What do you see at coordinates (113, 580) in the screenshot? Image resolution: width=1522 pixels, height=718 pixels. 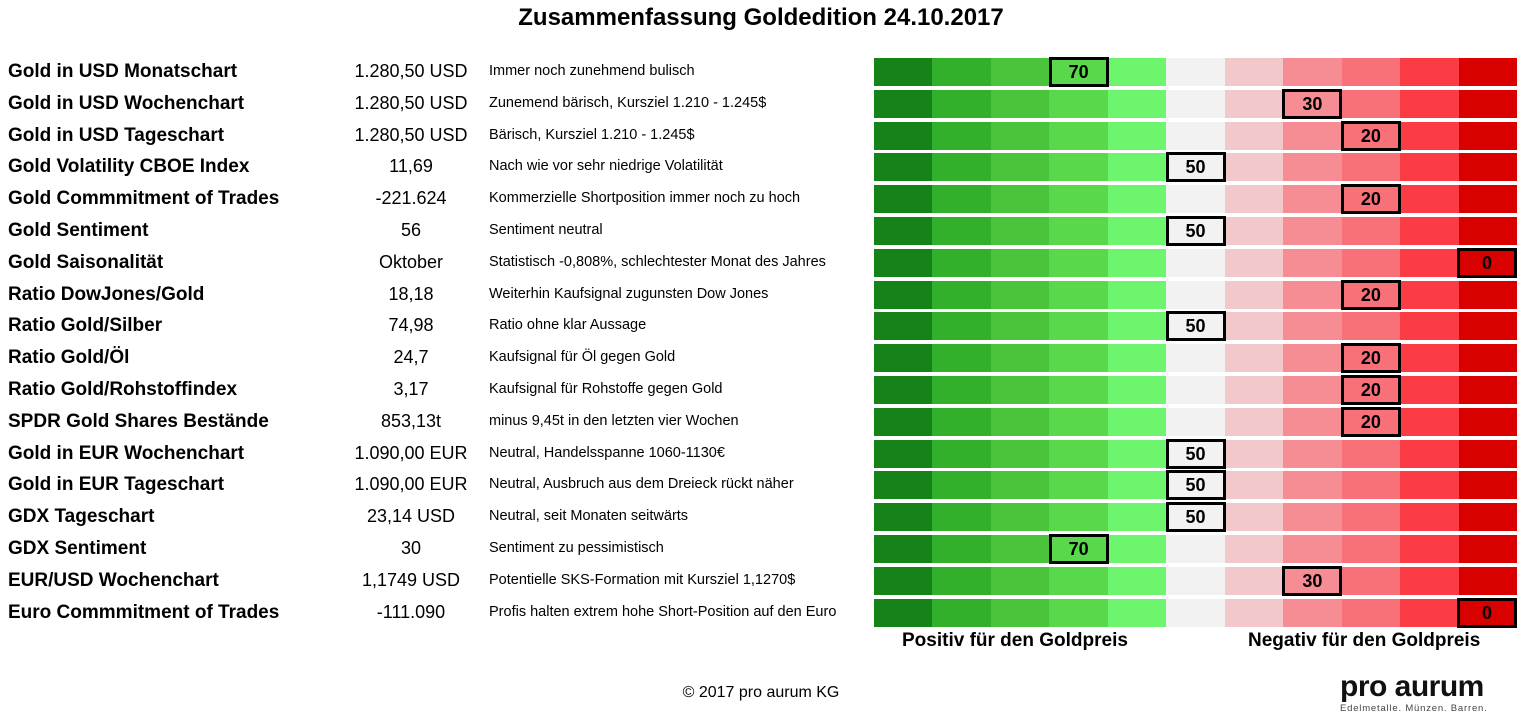 I see `row-name: EUR/USD Wochenchart` at bounding box center [113, 580].